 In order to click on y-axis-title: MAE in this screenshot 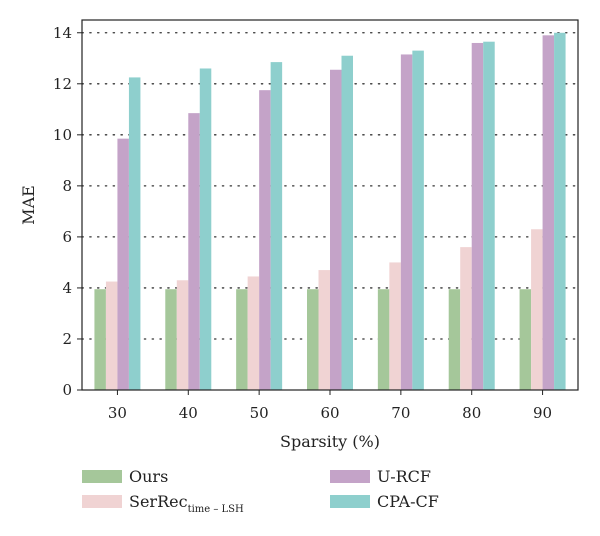, I will do `click(28, 205)`.